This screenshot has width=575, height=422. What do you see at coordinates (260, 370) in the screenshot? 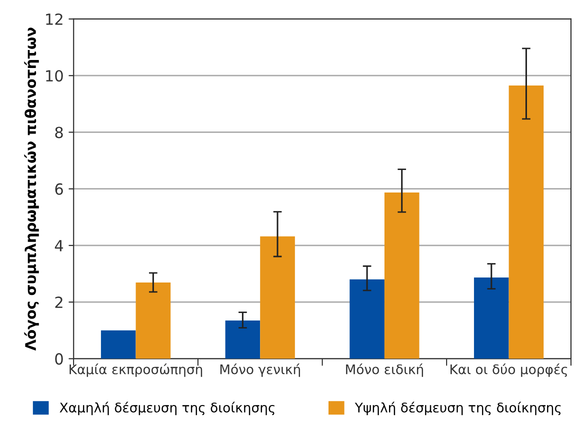
I see `x-tick-label: Μόνο γενική` at bounding box center [260, 370].